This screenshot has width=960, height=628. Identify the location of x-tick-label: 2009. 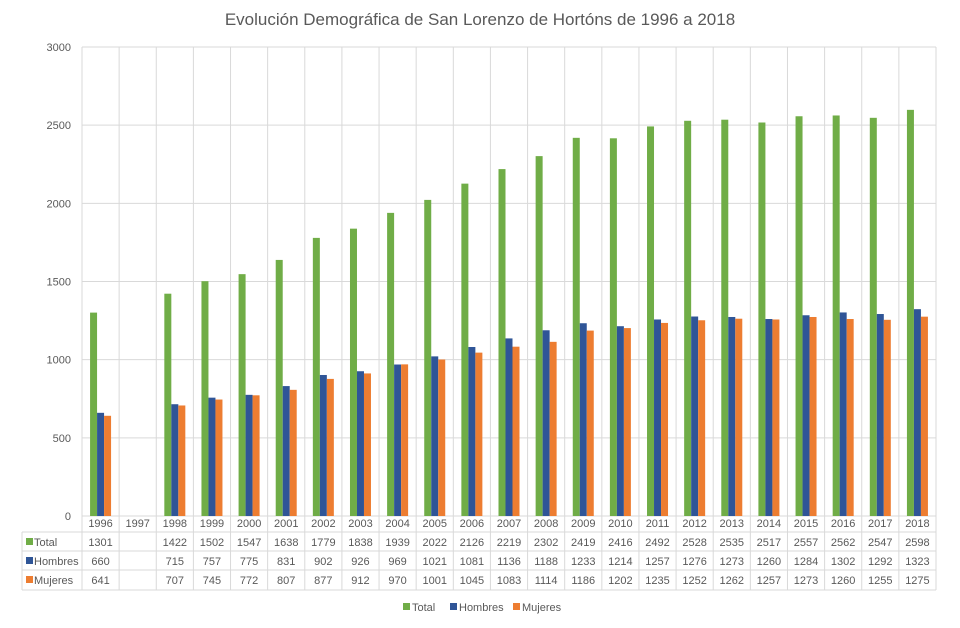
(583, 524).